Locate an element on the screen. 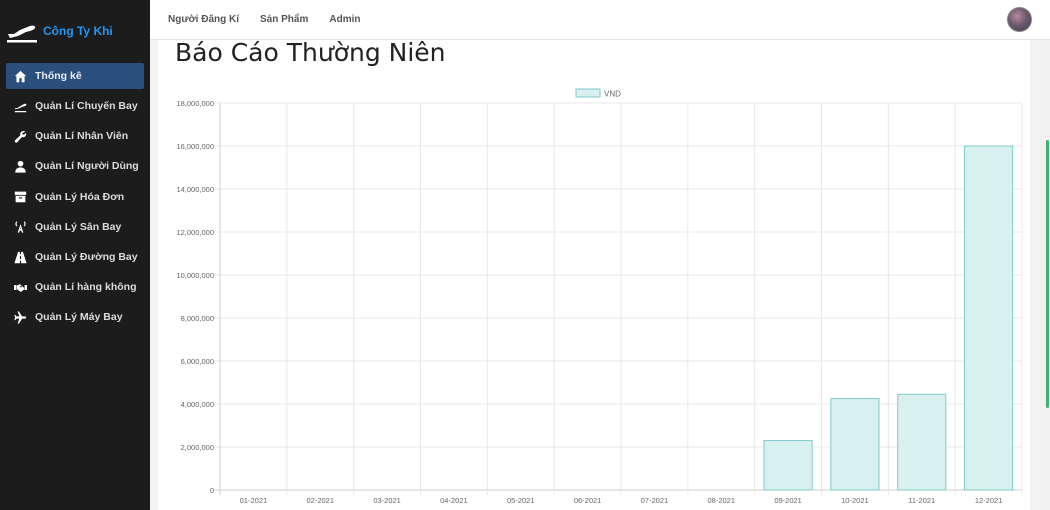  sidebar-item-quan-ly-may-bay: Quản Lý Máy Bay is located at coordinates (75, 317).